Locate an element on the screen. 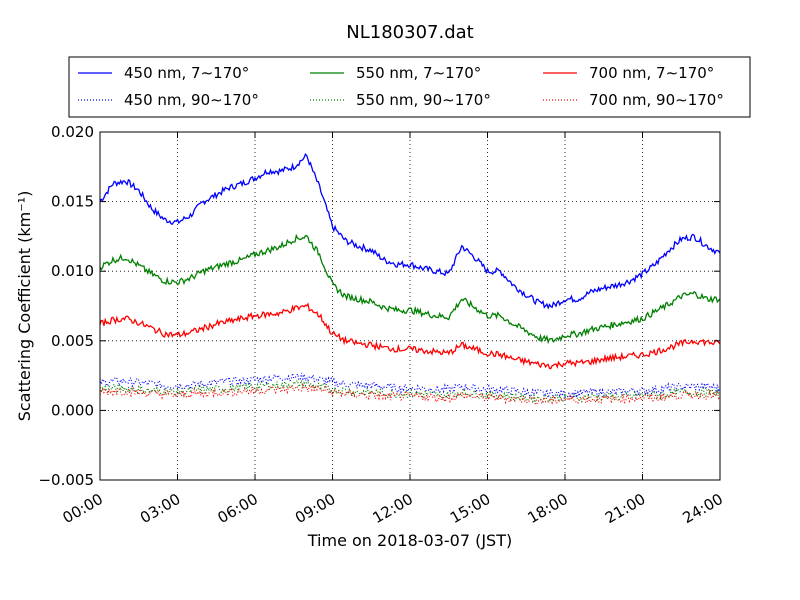 This screenshot has width=800, height=600. legend-box is located at coordinates (409, 87).